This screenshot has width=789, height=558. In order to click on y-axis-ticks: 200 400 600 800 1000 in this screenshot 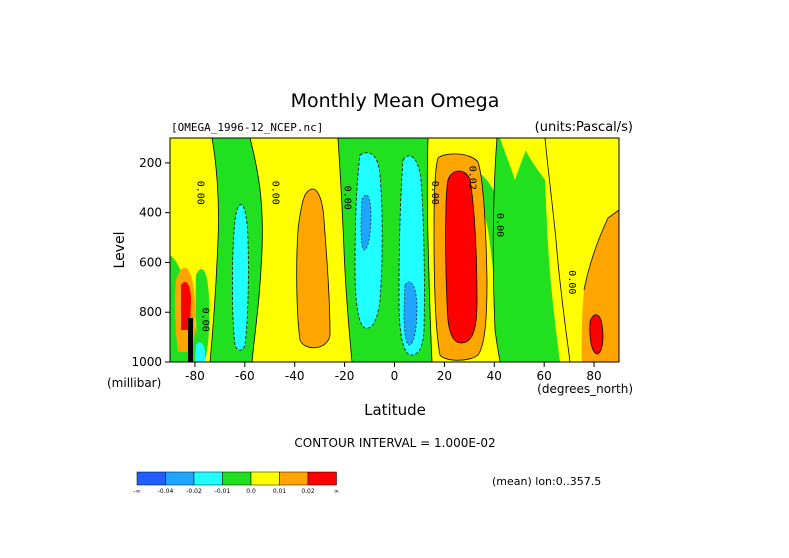, I will do `click(150, 262)`.